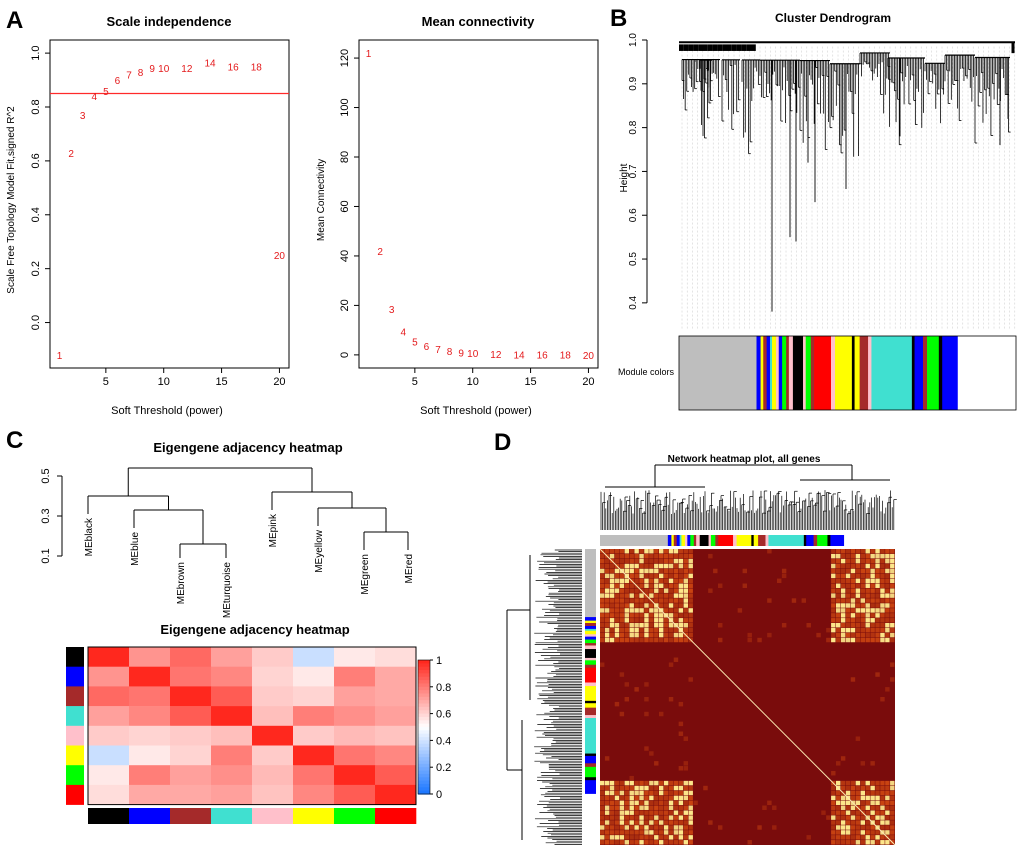 The image size is (1020, 852). What do you see at coordinates (698, 540) in the screenshot?
I see `network-col-color` at bounding box center [698, 540].